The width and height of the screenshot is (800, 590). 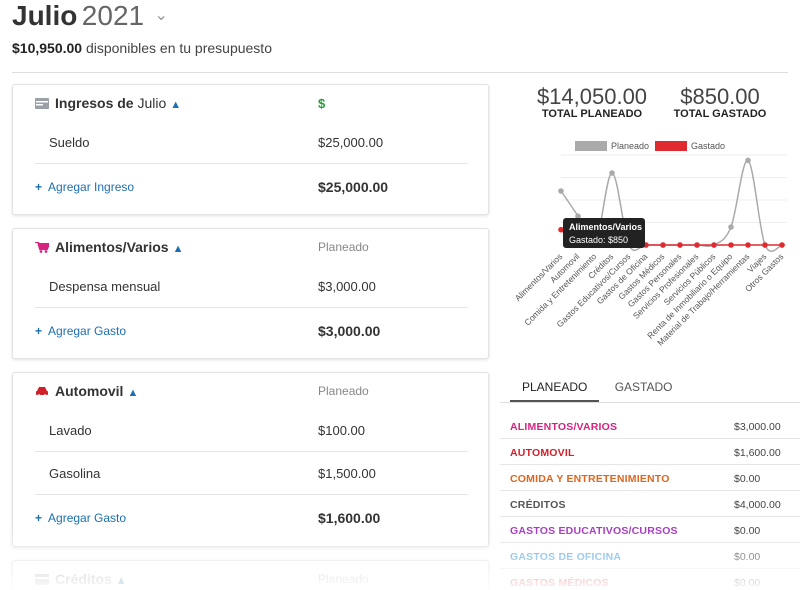 What do you see at coordinates (91, 187) in the screenshot?
I see `add-income-label: Agregar Ingreso` at bounding box center [91, 187].